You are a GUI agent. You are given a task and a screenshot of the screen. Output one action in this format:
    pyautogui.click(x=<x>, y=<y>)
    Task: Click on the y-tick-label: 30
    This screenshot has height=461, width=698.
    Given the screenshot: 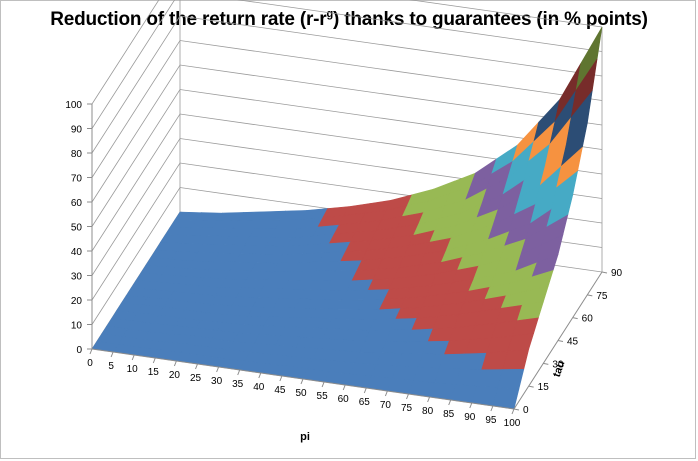 What is the action you would take?
    pyautogui.click(x=558, y=364)
    